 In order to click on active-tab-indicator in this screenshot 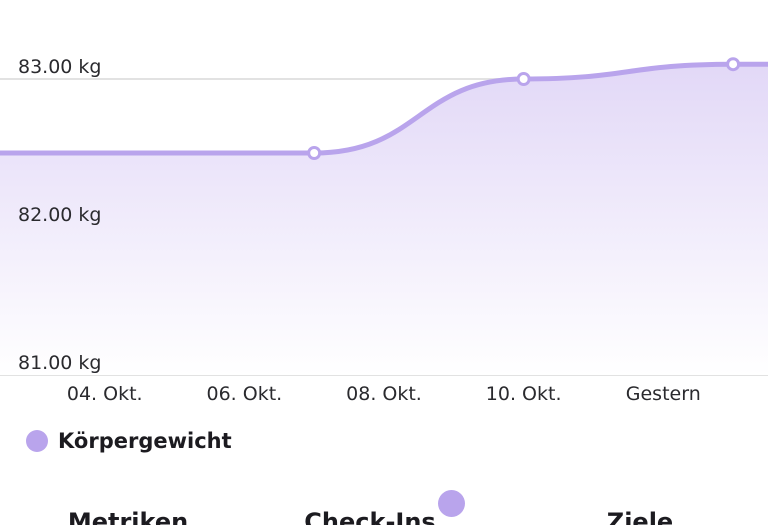, I will do `click(451, 503)`.